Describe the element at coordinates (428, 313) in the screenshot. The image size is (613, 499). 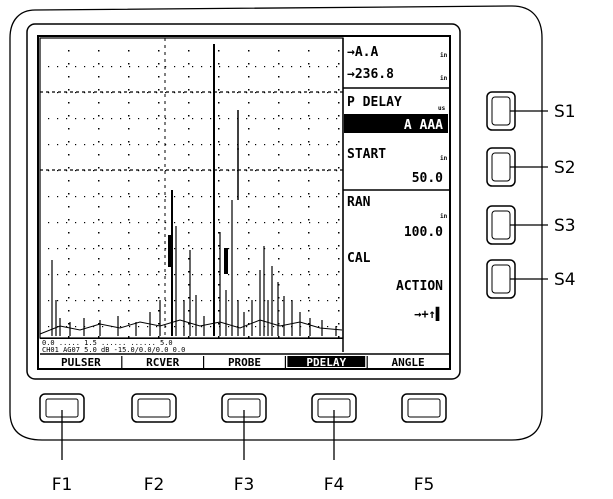
I see `status-icons: →+↑▌` at that location.